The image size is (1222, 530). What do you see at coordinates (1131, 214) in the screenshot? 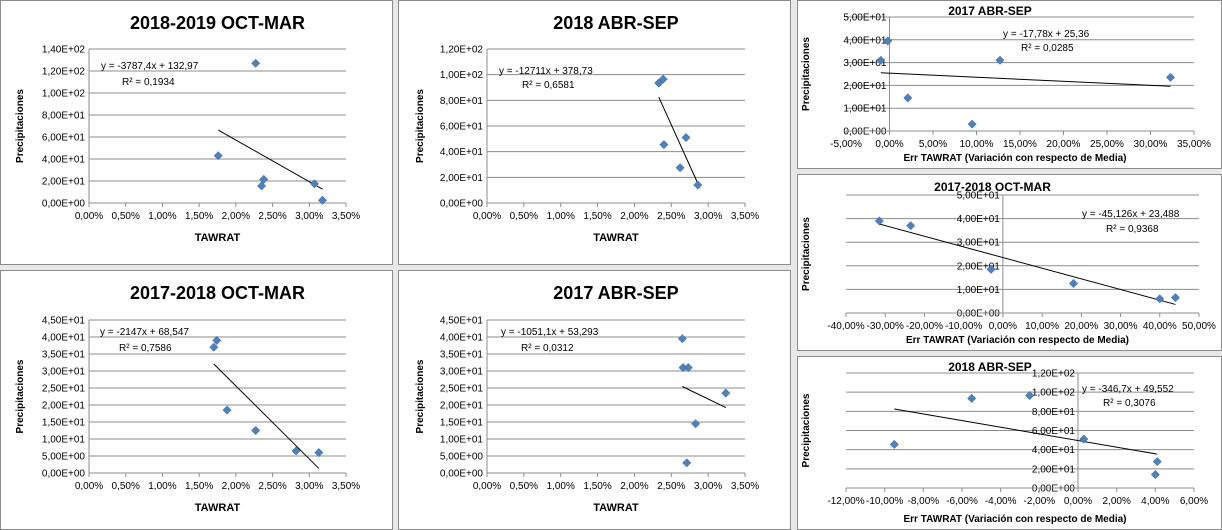
I see `trendline-equation: y = -45,126x + 23,488` at bounding box center [1131, 214].